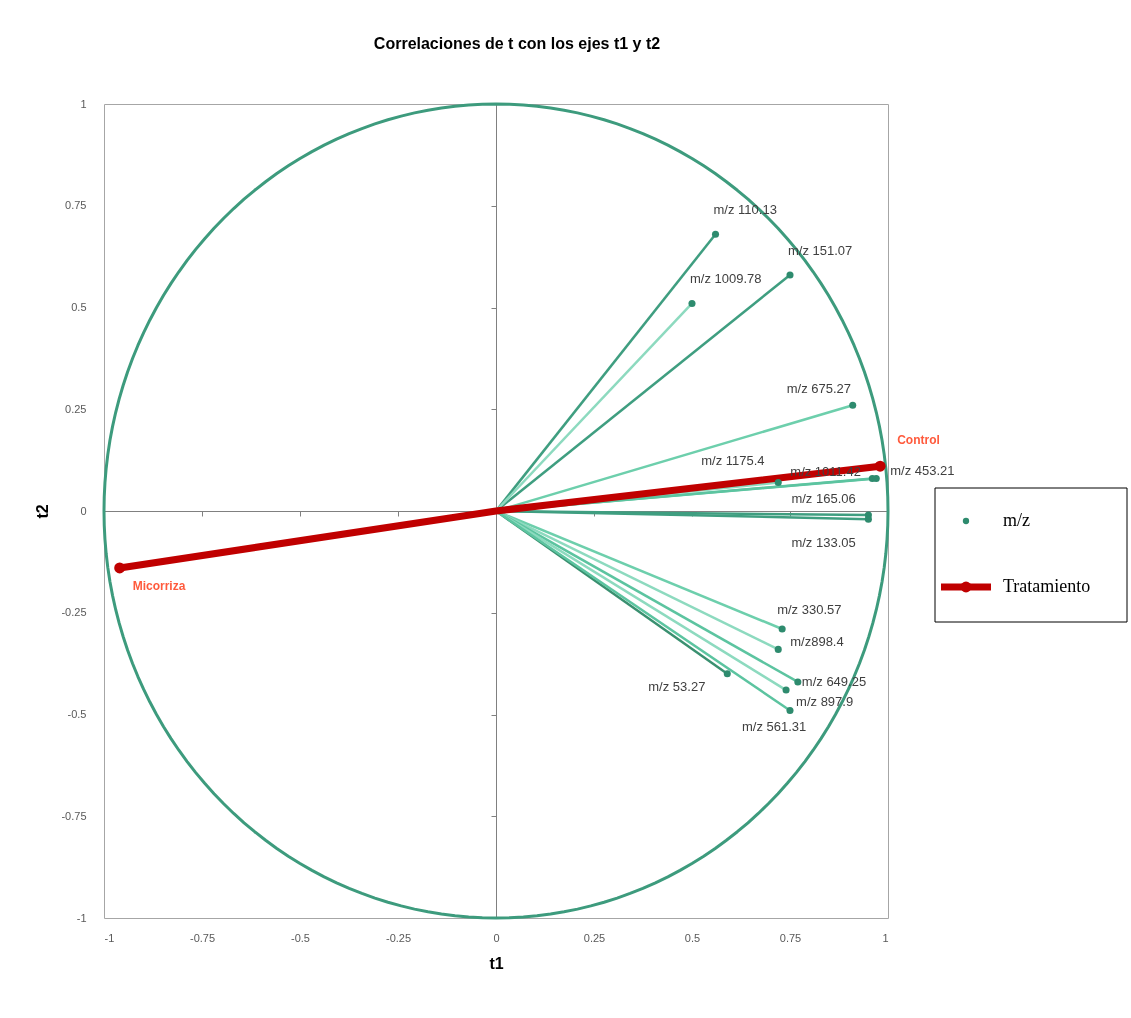  Describe the element at coordinates (77, 714) in the screenshot. I see `y-tick-label: -0.5` at that location.